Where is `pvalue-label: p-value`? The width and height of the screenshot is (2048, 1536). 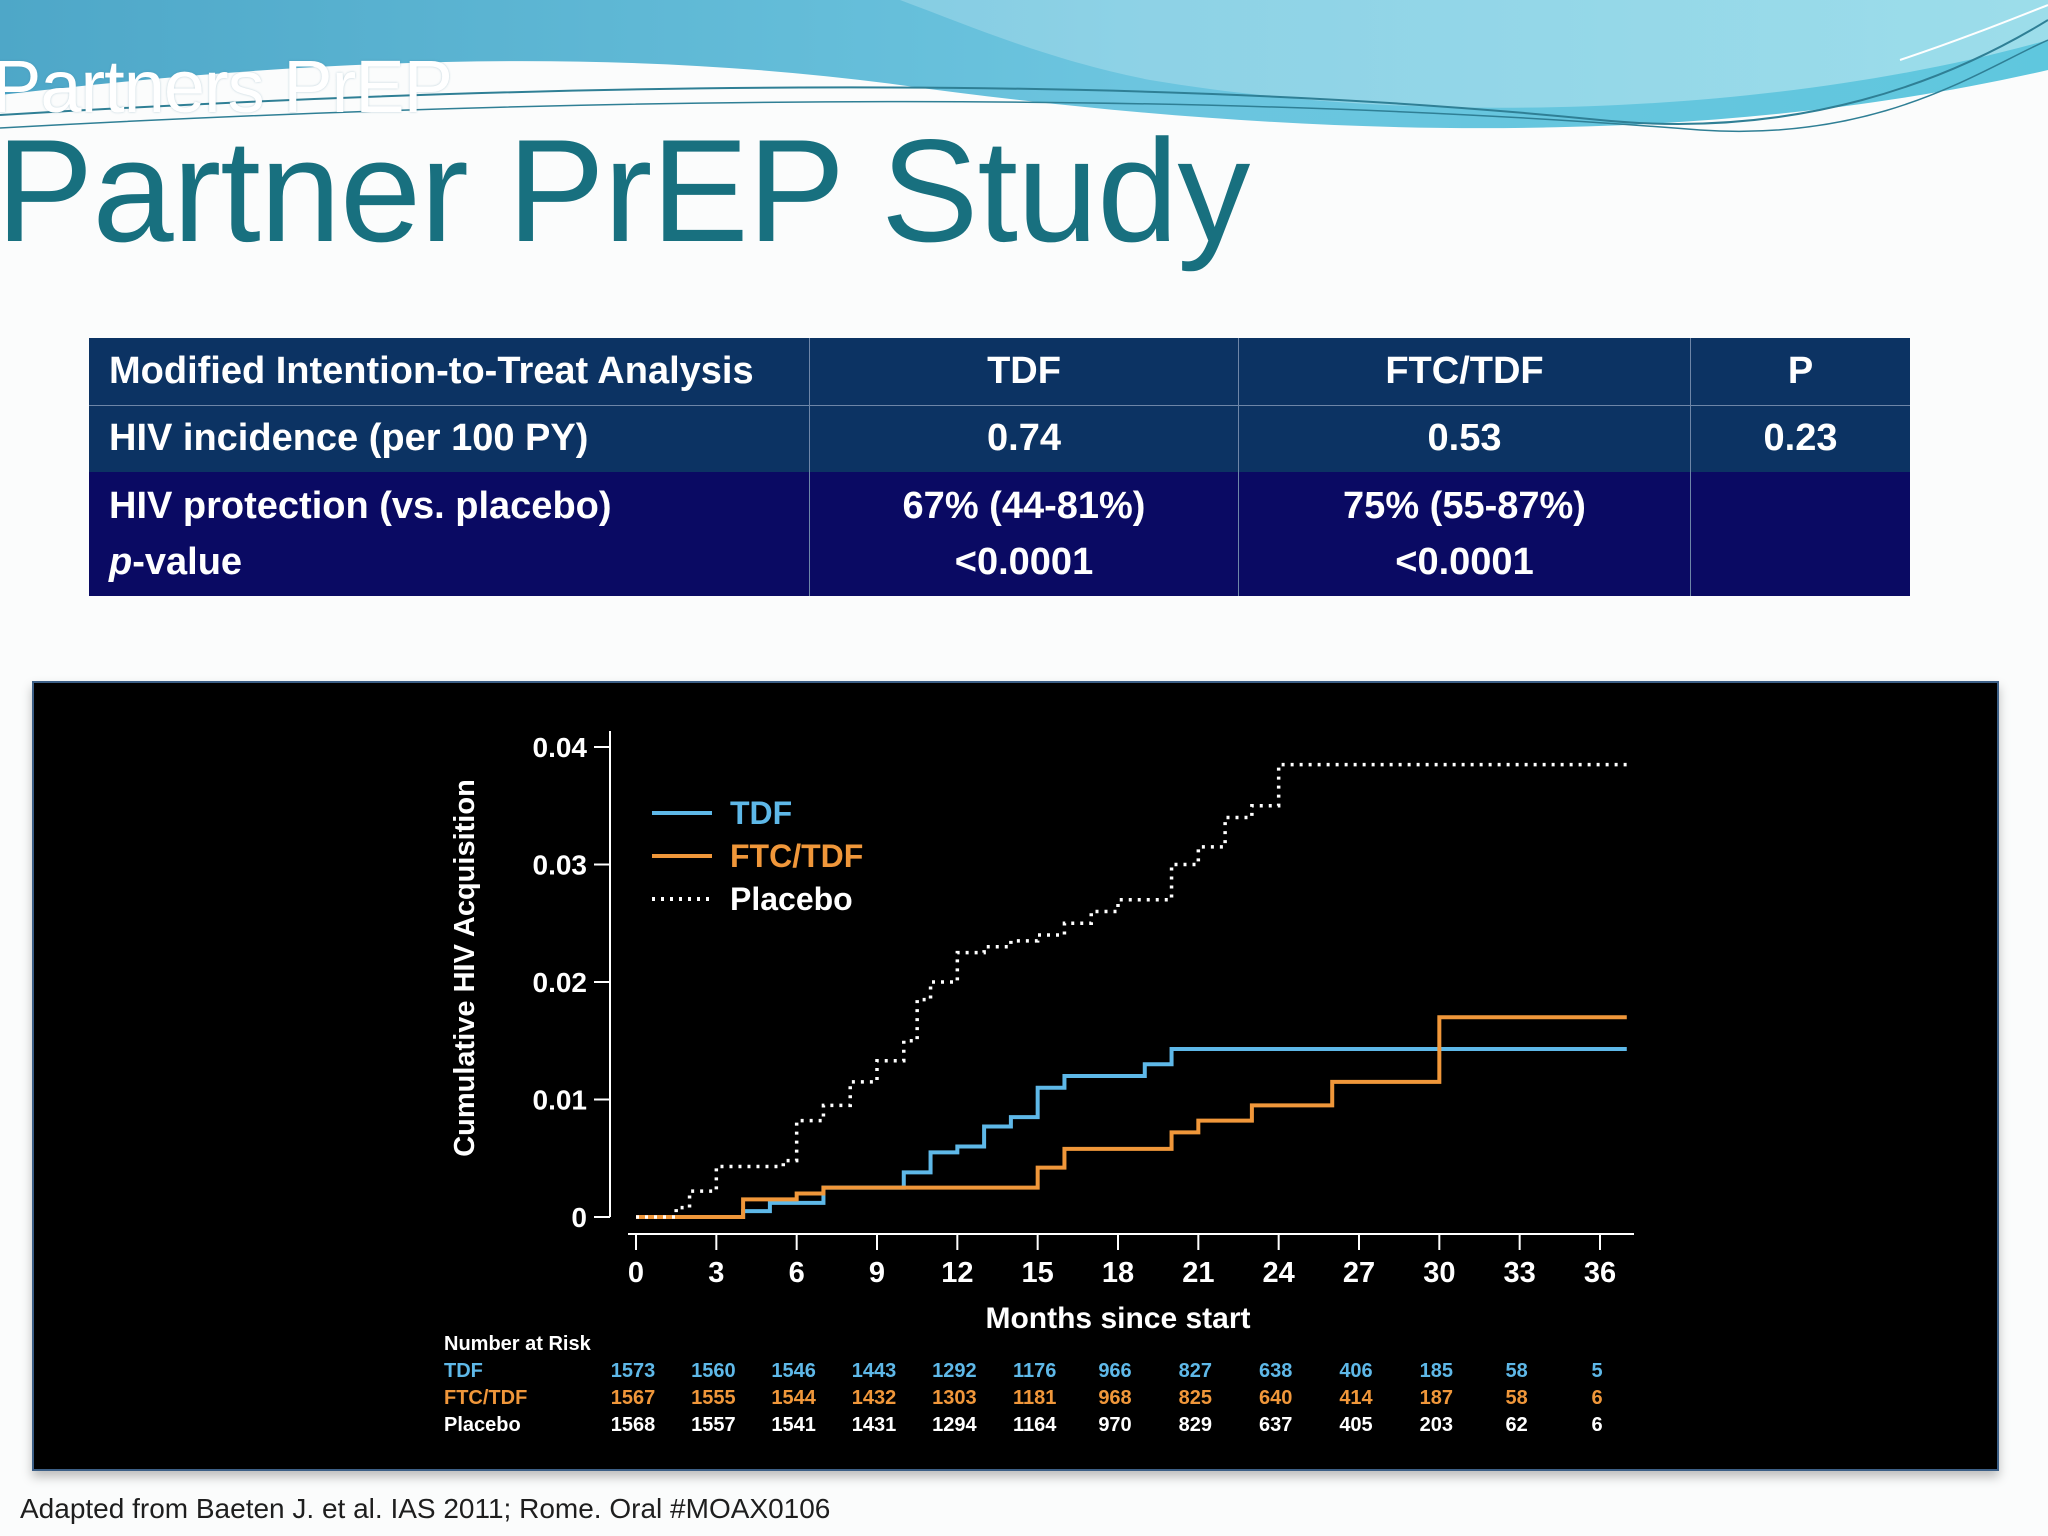 pvalue-label: p-value is located at coordinates (449, 562).